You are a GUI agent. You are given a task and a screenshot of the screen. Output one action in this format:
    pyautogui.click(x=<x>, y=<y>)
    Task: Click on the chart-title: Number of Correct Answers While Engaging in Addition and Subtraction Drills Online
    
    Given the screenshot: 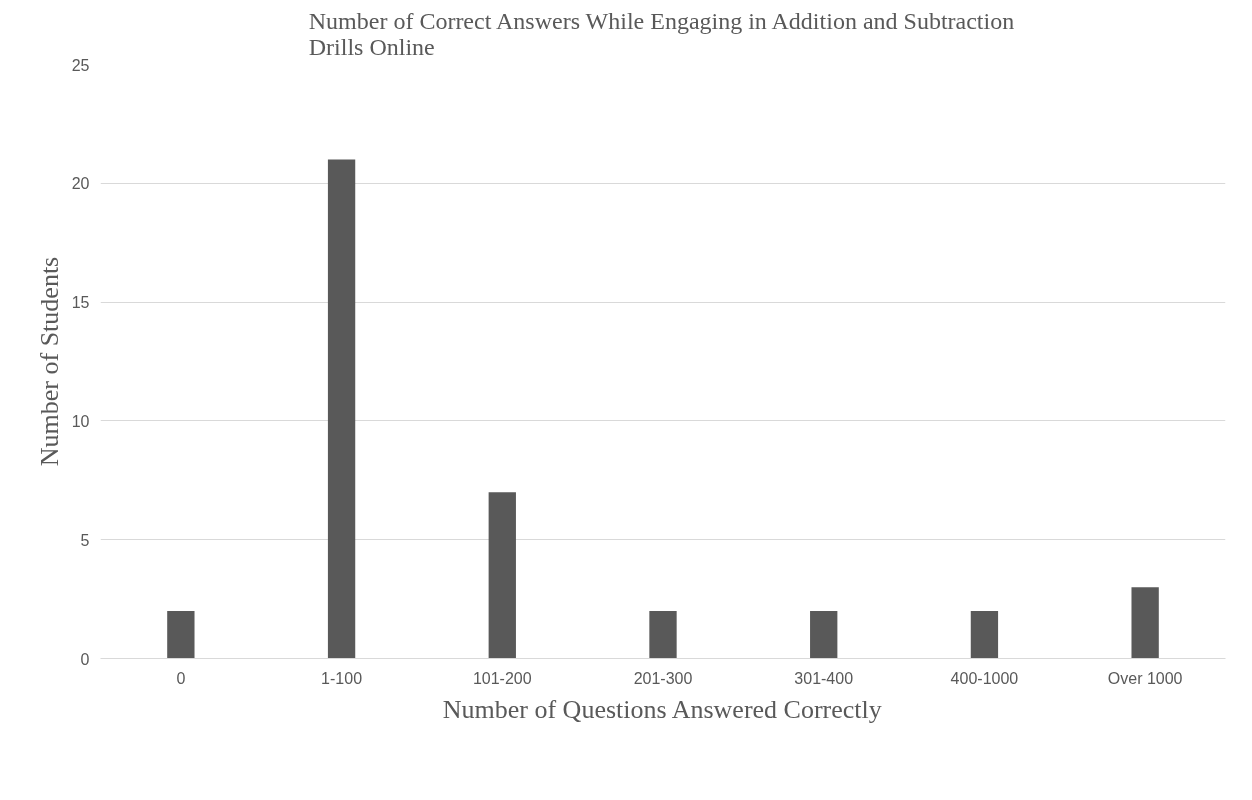 What is the action you would take?
    pyautogui.click(x=661, y=33)
    